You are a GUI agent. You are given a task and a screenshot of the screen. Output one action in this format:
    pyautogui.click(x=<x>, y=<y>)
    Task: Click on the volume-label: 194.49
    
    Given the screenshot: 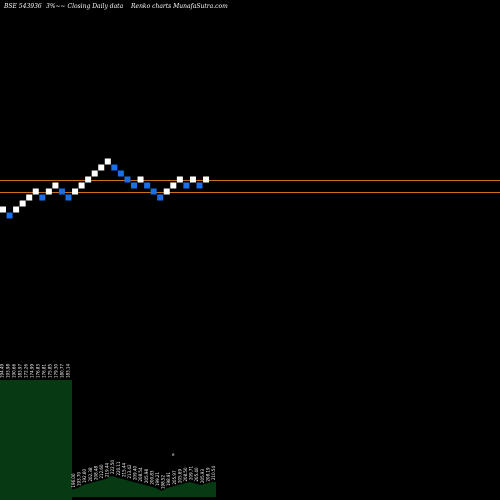 What is the action you would take?
    pyautogui.click(x=2, y=371)
    